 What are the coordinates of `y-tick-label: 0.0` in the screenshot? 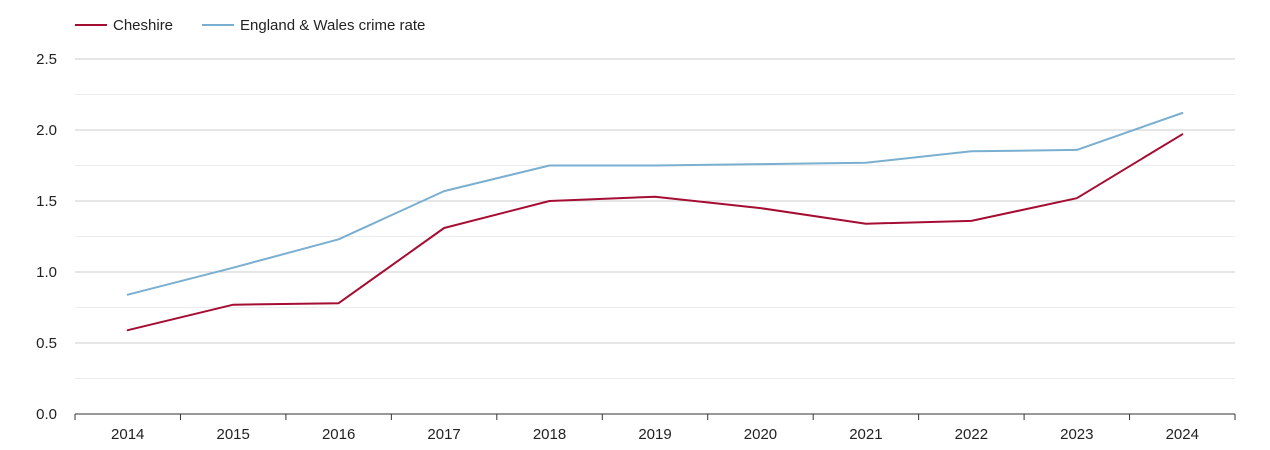 It's located at (46, 414).